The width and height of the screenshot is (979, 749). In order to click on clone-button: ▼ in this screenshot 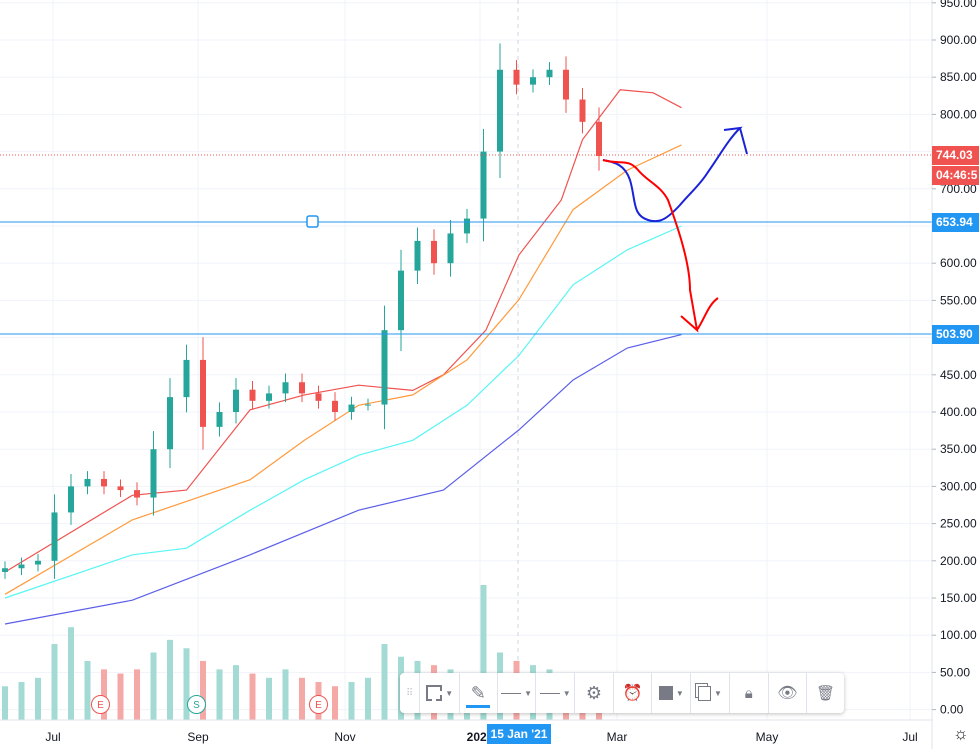, I will do `click(710, 693)`.